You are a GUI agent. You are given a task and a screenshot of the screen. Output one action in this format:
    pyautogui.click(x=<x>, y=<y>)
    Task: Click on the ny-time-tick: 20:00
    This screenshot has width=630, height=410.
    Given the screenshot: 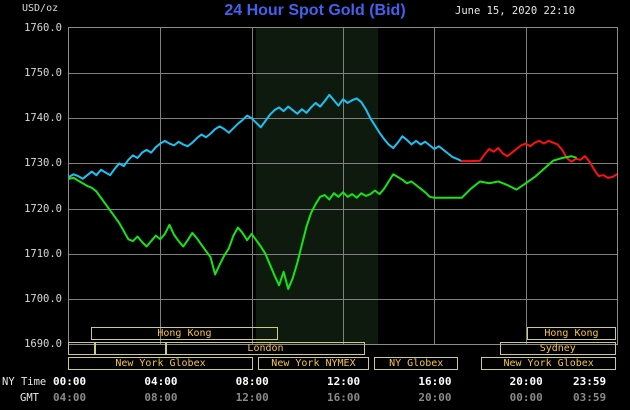 What is the action you would take?
    pyautogui.click(x=526, y=381)
    